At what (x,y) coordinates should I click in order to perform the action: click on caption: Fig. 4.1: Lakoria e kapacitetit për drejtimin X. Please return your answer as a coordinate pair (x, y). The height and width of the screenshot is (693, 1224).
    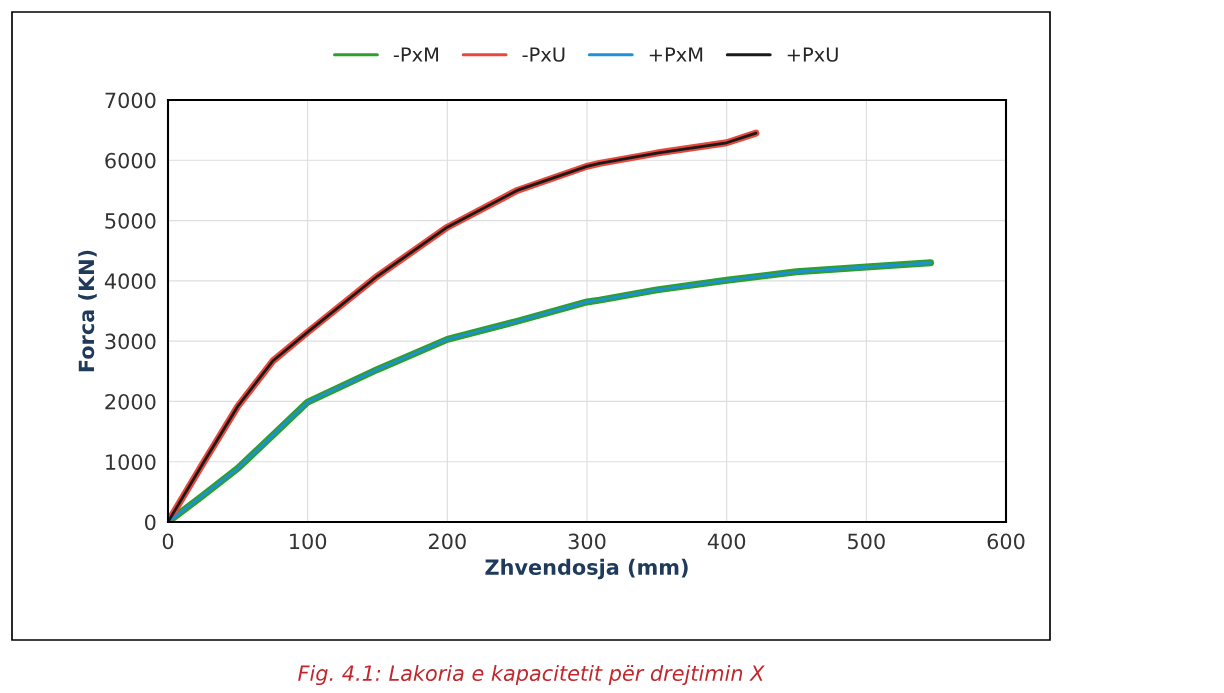
    Looking at the image, I should click on (531, 675).